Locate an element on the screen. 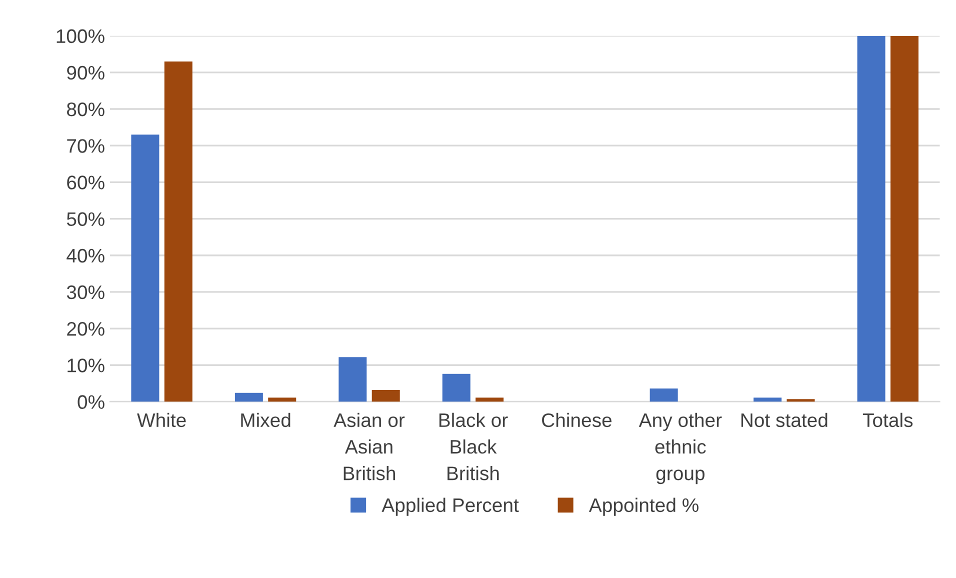 The width and height of the screenshot is (956, 578). x-tick-label: Any other ethnic group is located at coordinates (680, 448).